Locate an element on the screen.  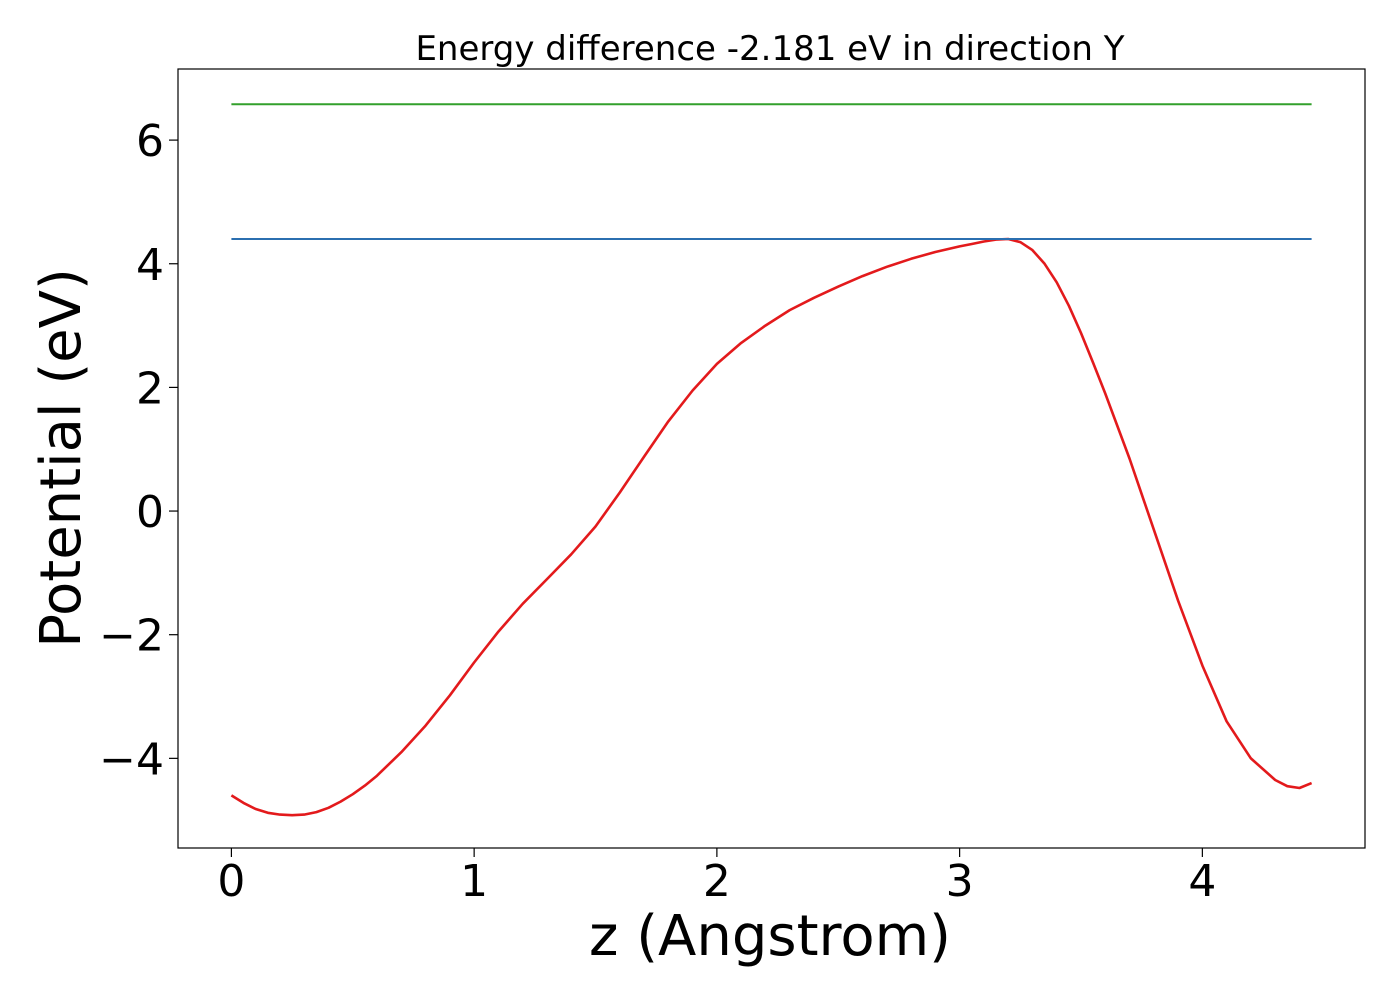
x-axis-label: z (Angstrom) is located at coordinates (770, 936).